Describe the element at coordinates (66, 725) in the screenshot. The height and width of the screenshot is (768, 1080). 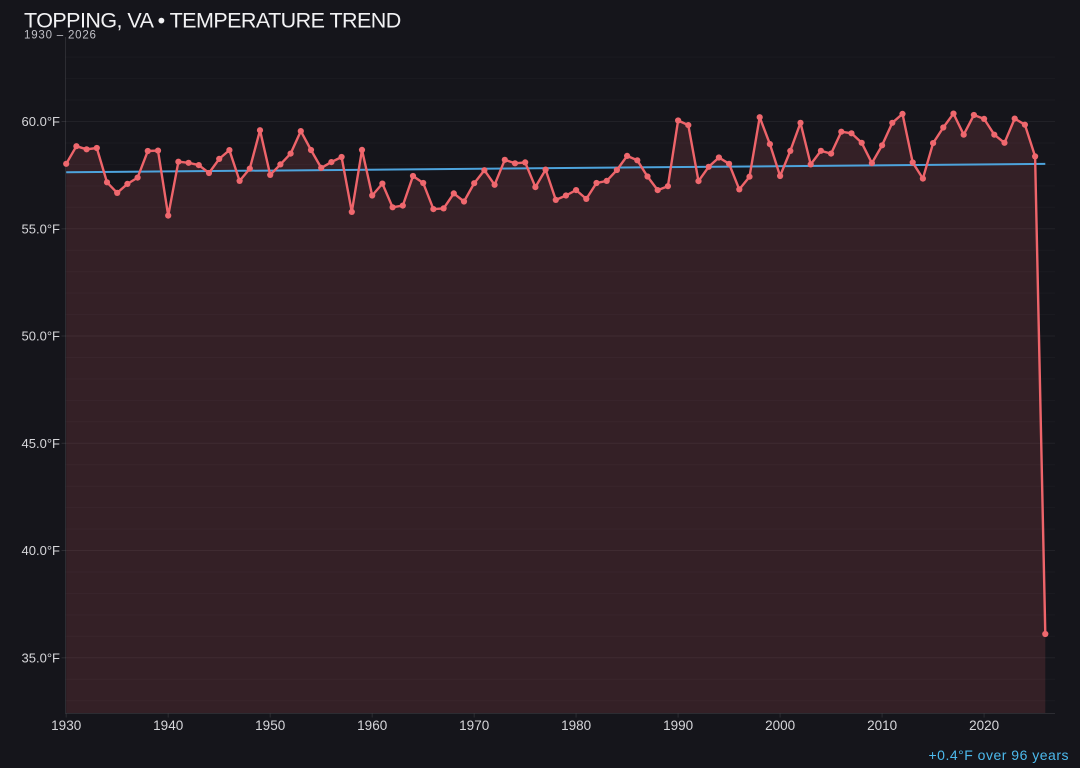
I see `svg-text: 1930` at that location.